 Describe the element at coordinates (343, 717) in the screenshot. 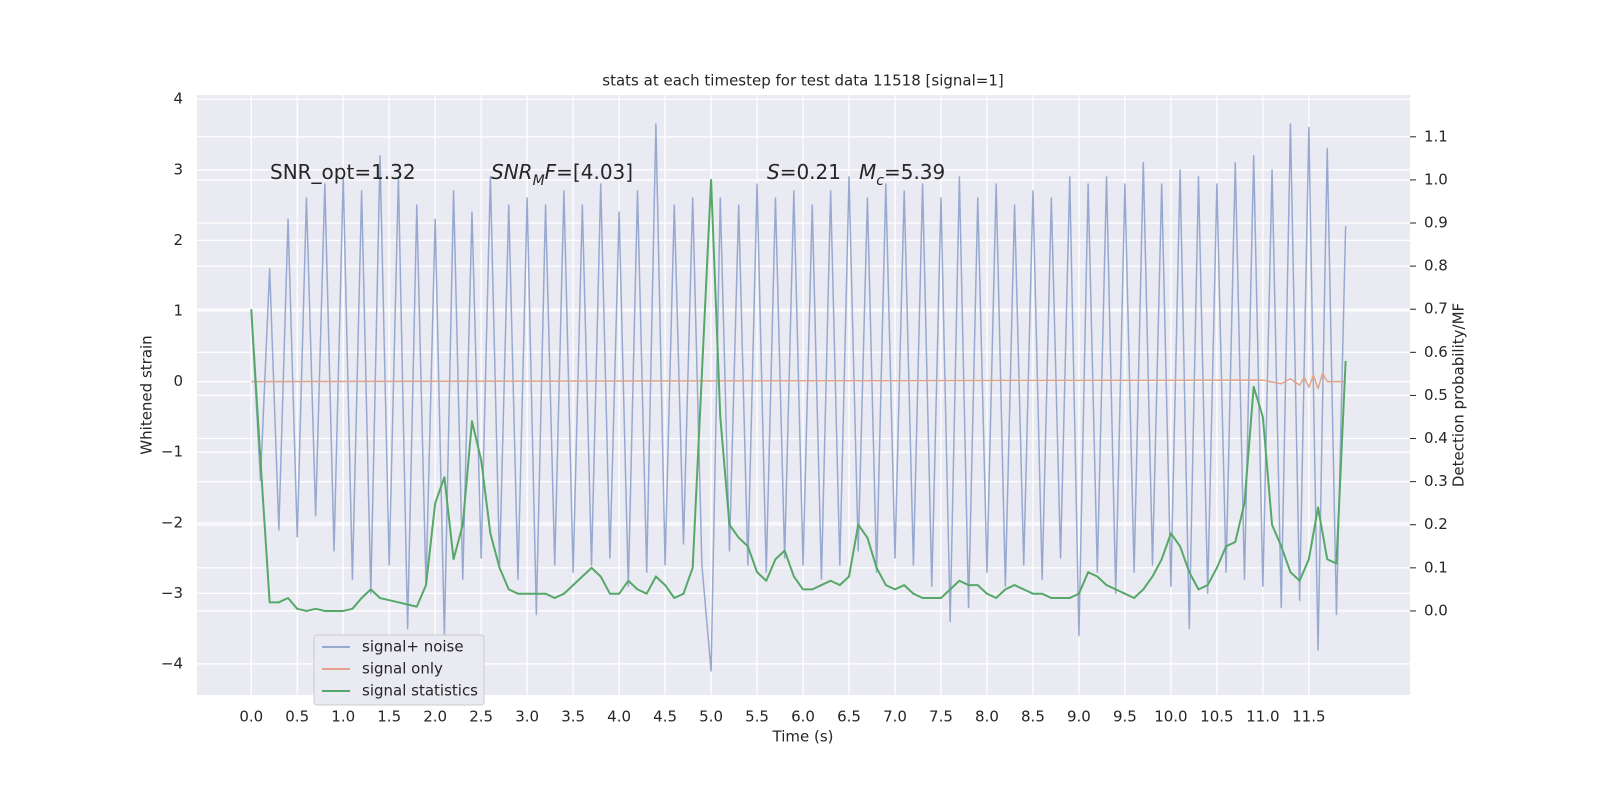

I see `x-tick-label: 1.0` at that location.